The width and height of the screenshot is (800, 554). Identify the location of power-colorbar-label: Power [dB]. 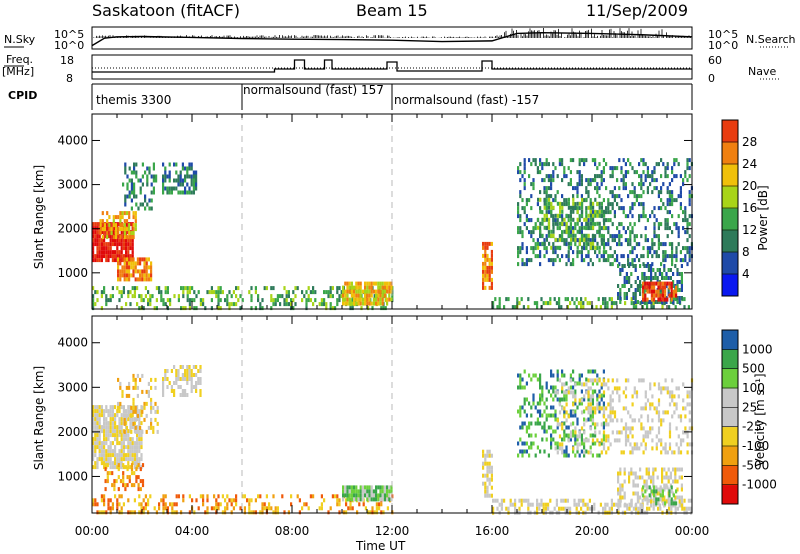
(763, 218).